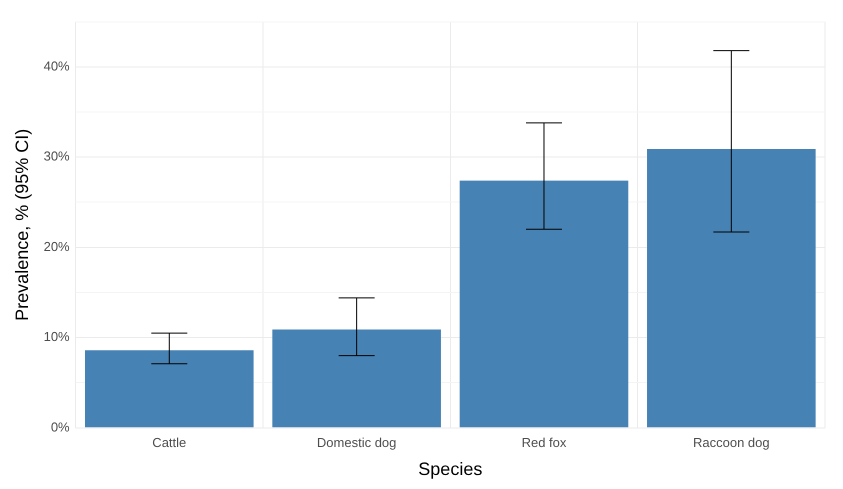  Describe the element at coordinates (57, 246) in the screenshot. I see `y-tick-label: 20%` at that location.